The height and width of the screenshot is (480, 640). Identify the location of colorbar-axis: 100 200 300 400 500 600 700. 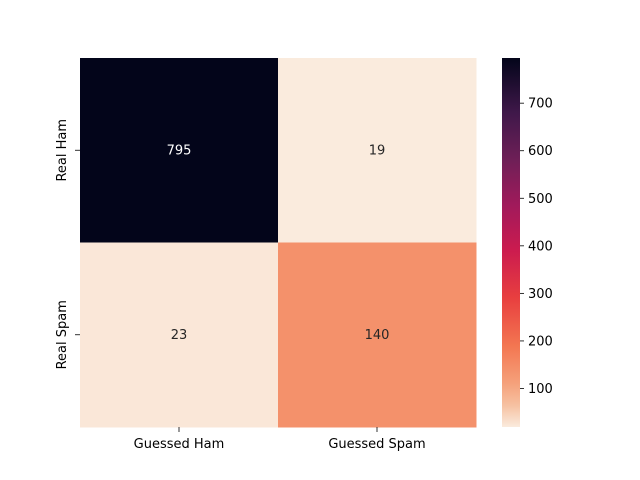
(536, 247).